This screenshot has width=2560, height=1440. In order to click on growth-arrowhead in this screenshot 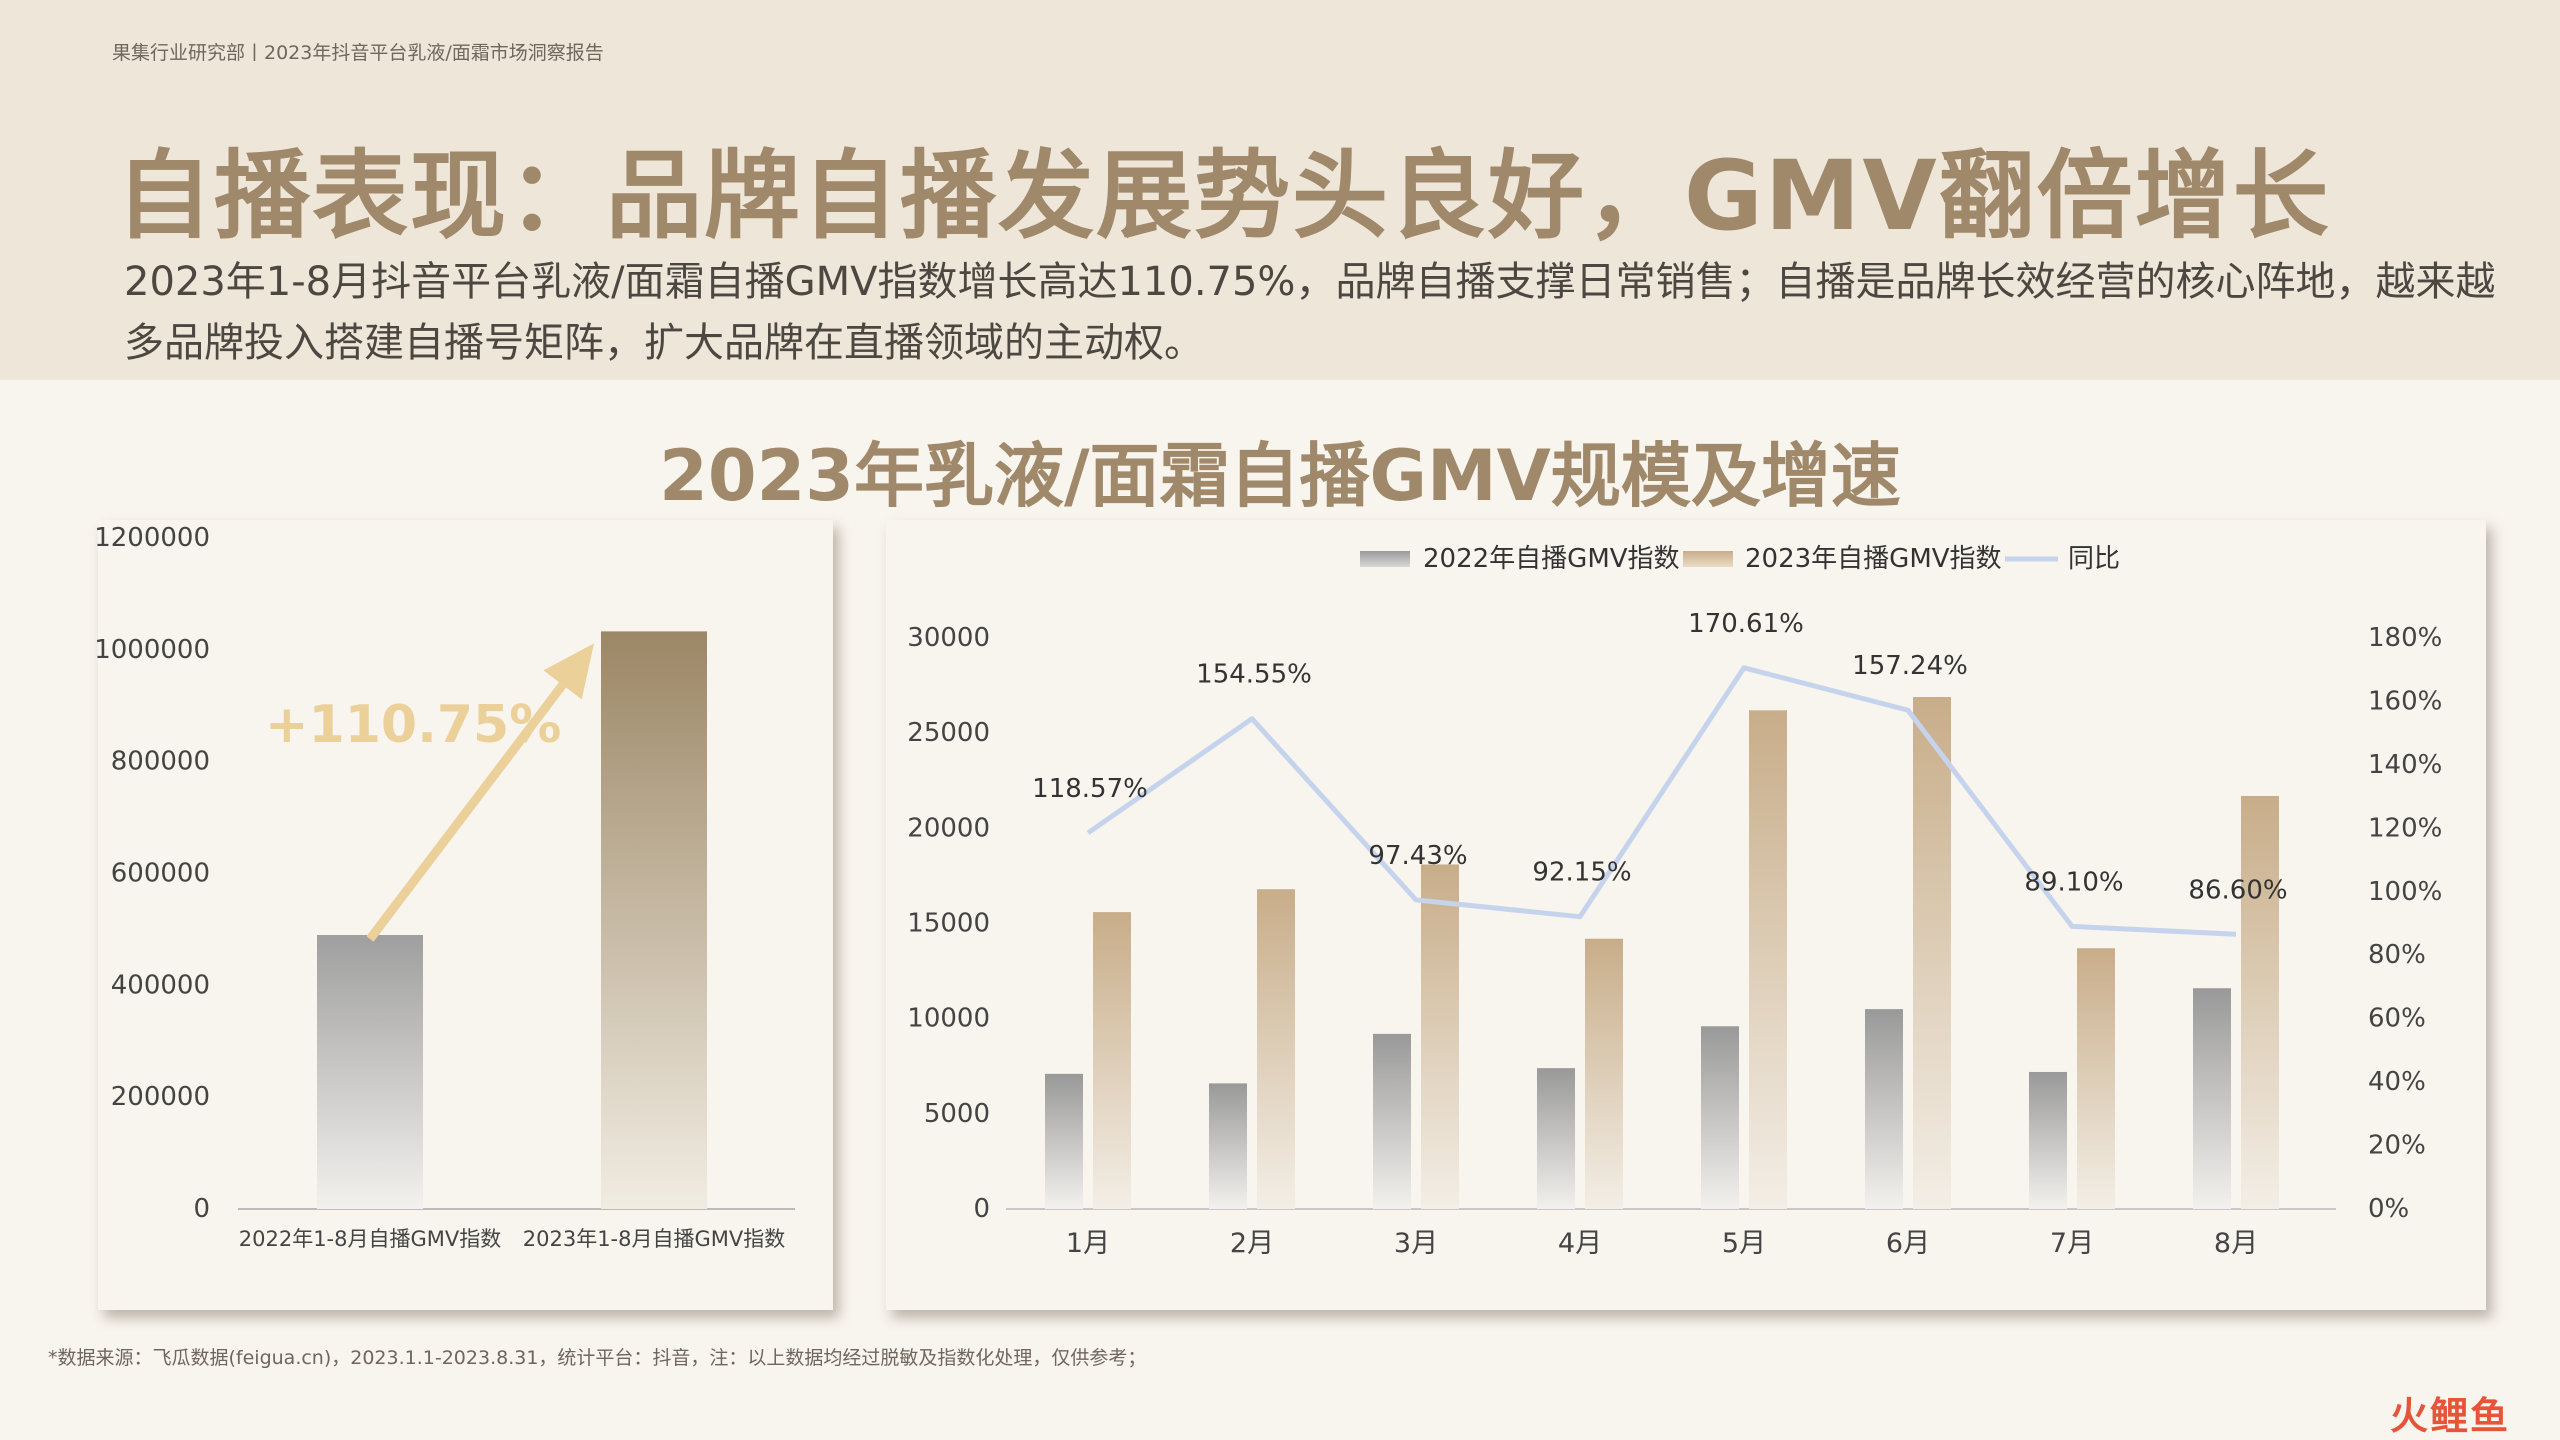, I will do `click(568, 671)`.